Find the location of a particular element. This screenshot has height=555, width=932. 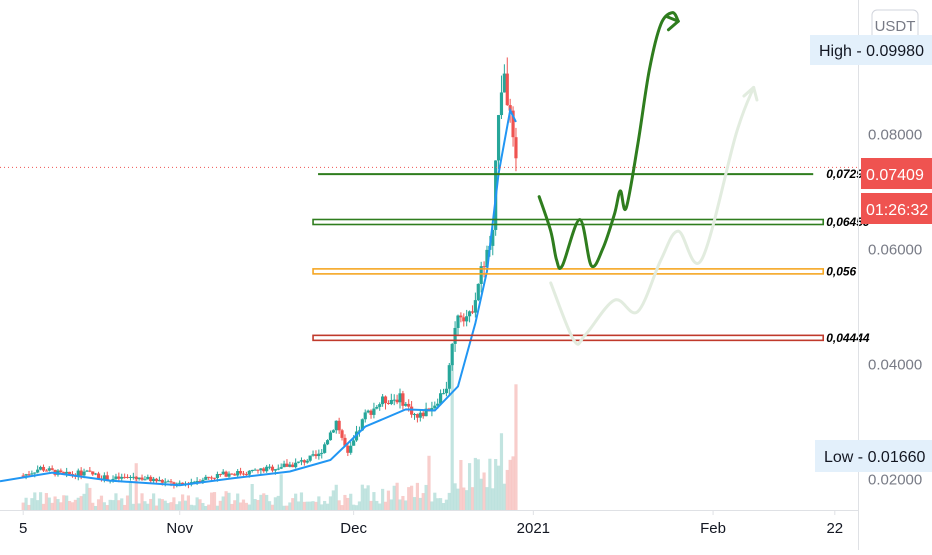

primary-projection-arrow-icon is located at coordinates (672, 23).